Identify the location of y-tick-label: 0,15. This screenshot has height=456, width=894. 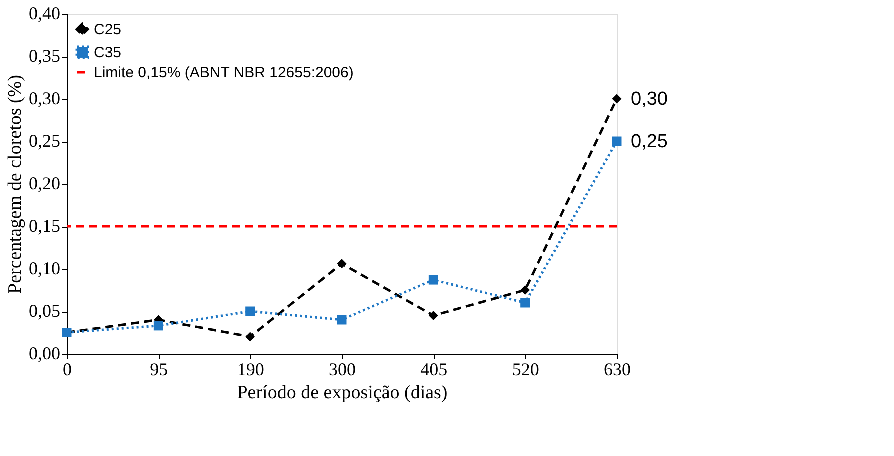
(44, 226).